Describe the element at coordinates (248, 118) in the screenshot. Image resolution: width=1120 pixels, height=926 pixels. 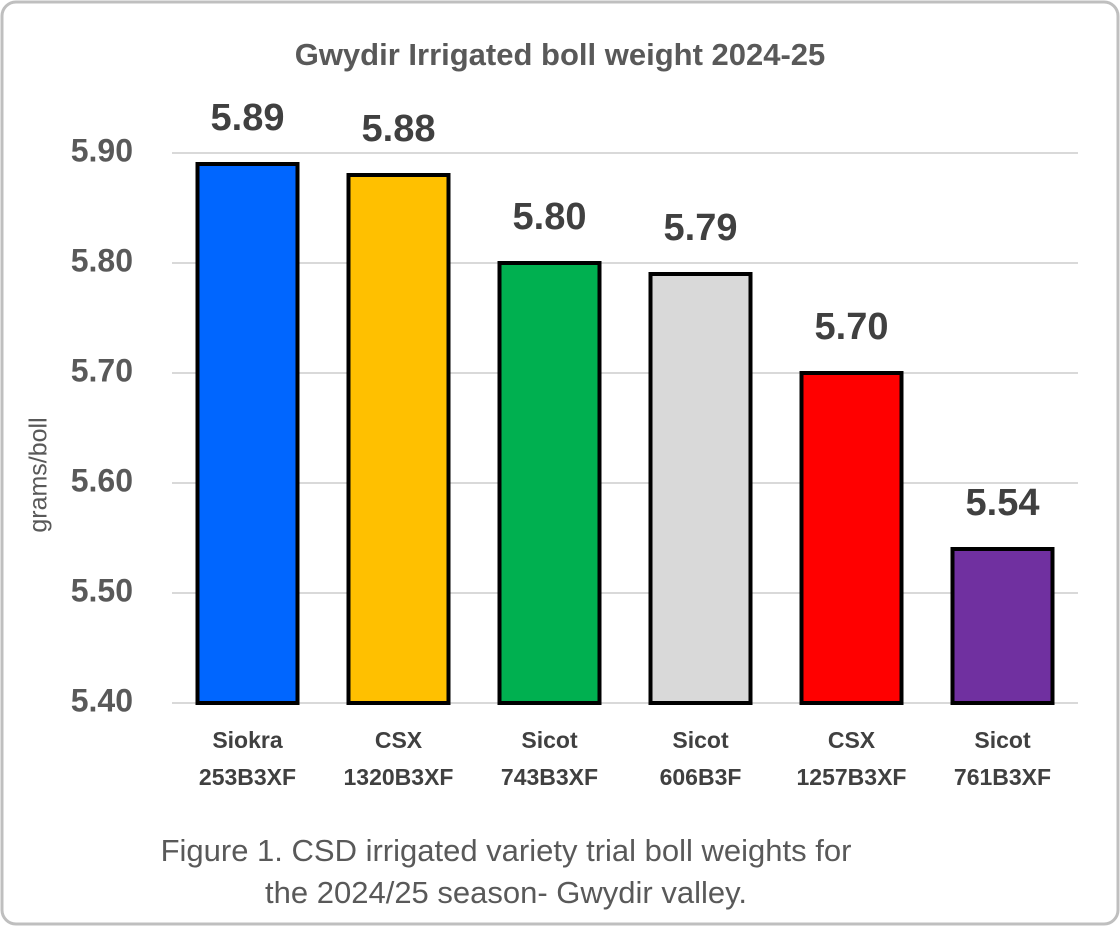
I see `value-label: 5.89` at that location.